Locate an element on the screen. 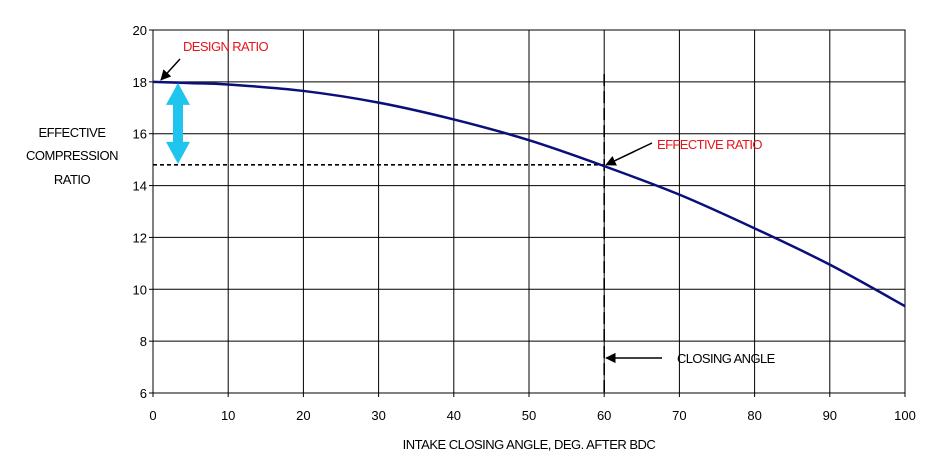 This screenshot has height=474, width=931. double-arrow-icon is located at coordinates (178, 123).